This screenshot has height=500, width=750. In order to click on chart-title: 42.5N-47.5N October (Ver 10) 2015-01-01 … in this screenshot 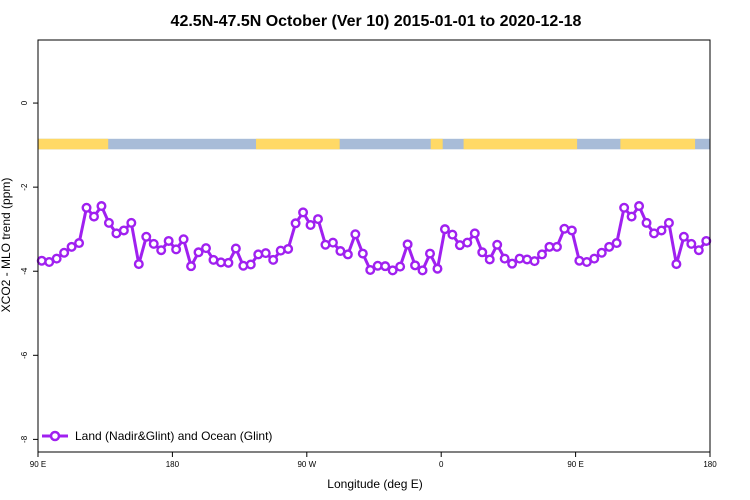, I will do `click(376, 21)`.